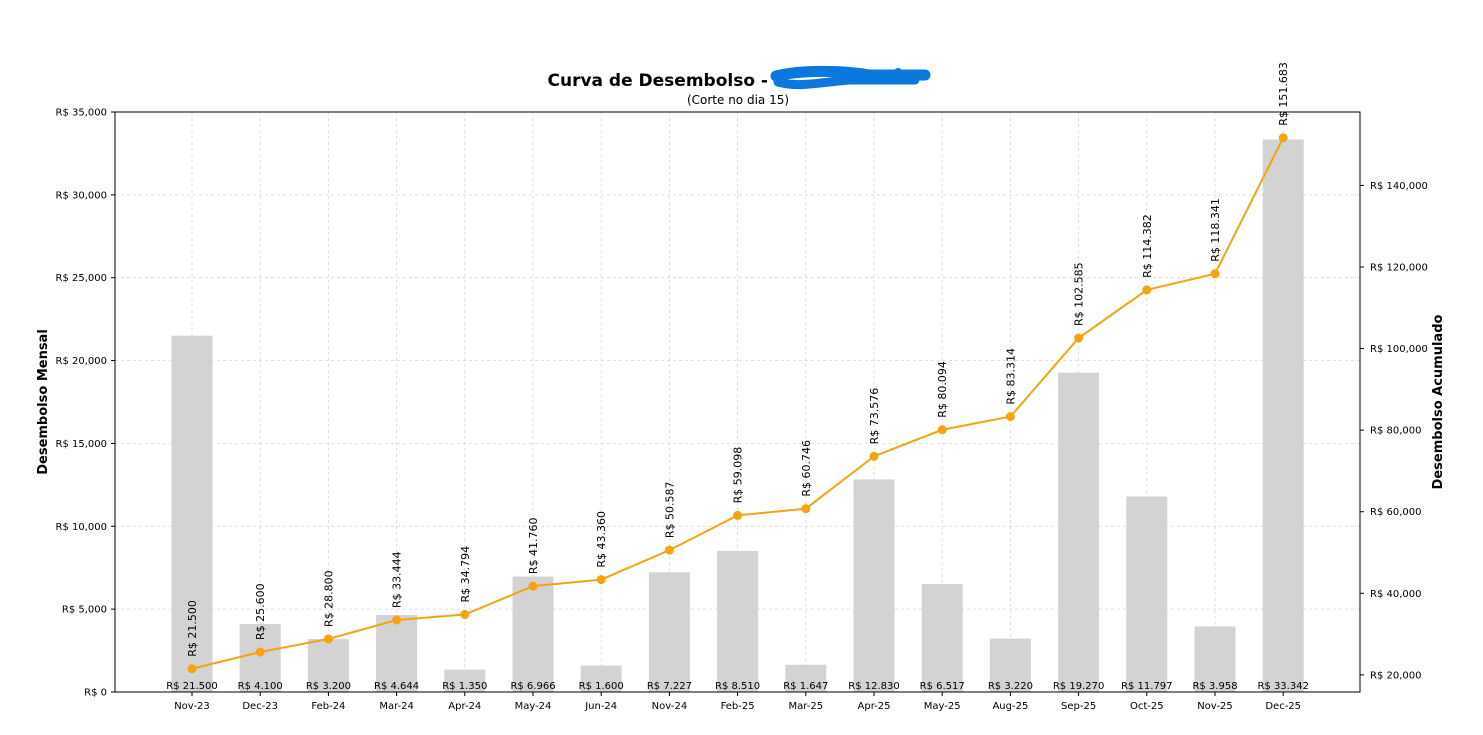 The height and width of the screenshot is (735, 1483). Describe the element at coordinates (328, 686) in the screenshot. I see `bar-value-label: R$ 3.200` at that location.